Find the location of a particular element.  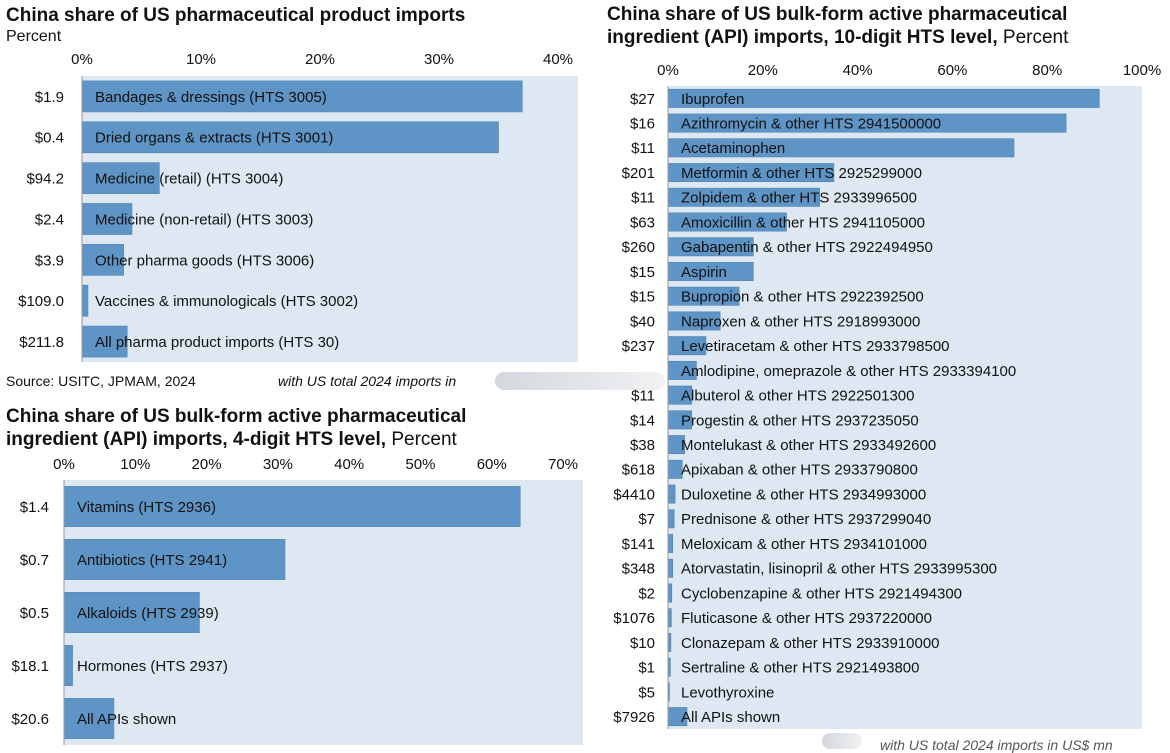

chart1-value-label: $1.9 is located at coordinates (49, 97).